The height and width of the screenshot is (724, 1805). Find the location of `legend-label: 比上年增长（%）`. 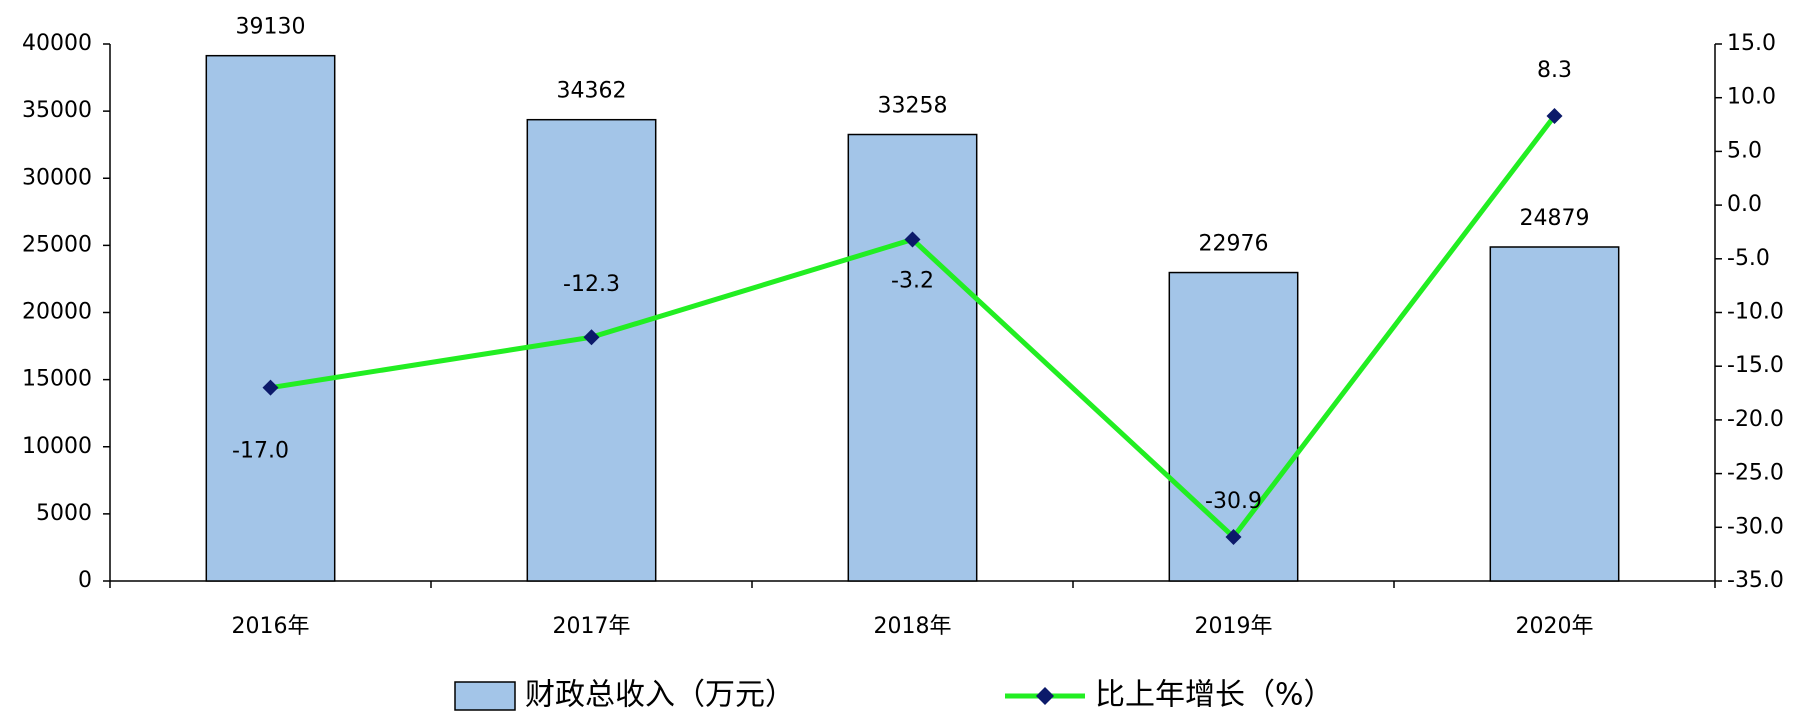

legend-label: 比上年增长（%） is located at coordinates (1214, 695).